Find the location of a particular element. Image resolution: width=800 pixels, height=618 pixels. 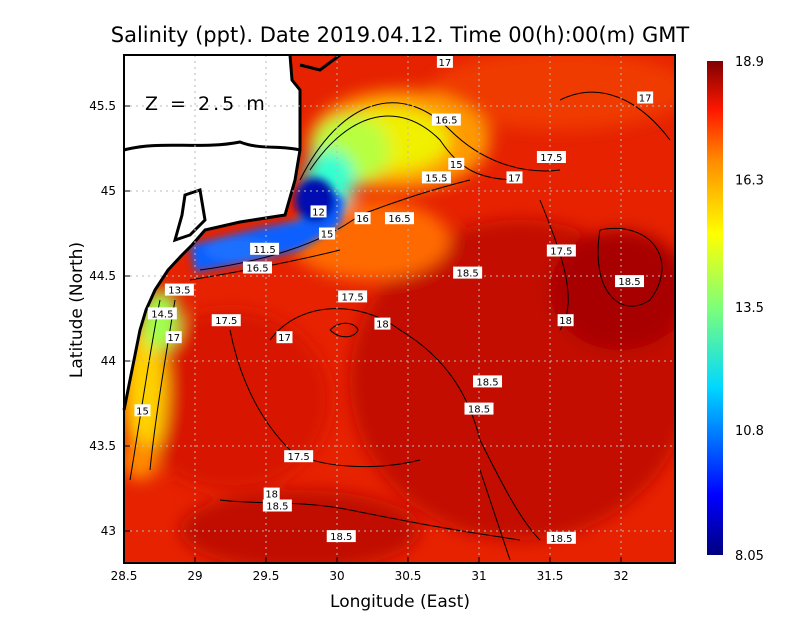

contour-label: 15.5 is located at coordinates (436, 177).